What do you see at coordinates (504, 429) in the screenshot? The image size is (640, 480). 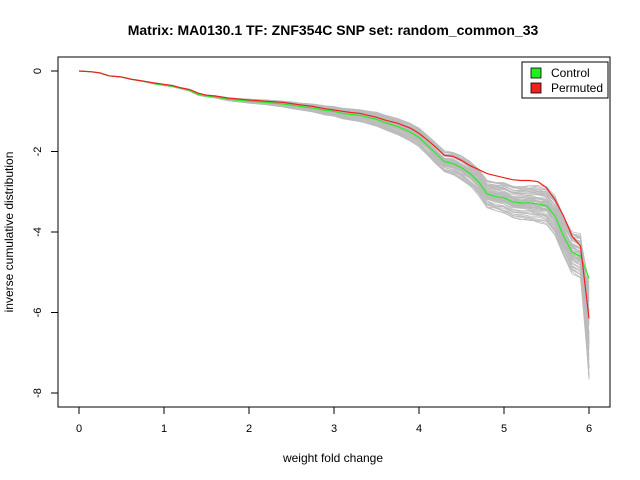 I see `x-tick-label: 5` at bounding box center [504, 429].